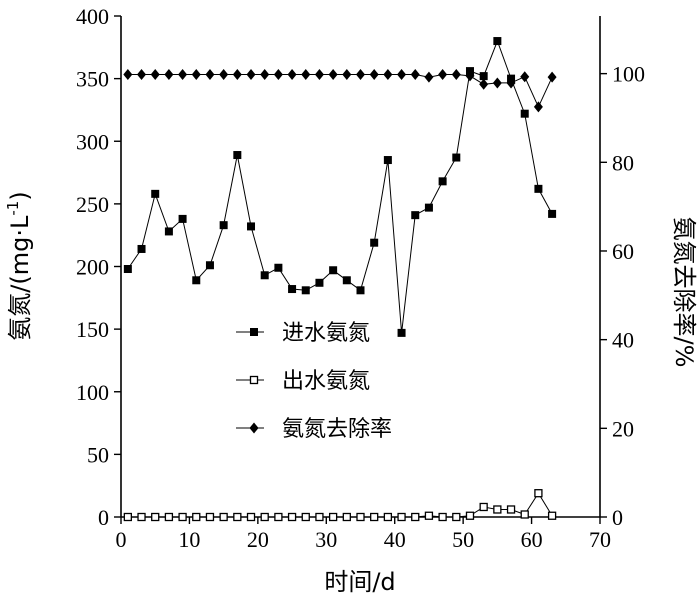 The image size is (700, 601). I want to click on legend-label-1: 进水氨氮, so click(326, 333).